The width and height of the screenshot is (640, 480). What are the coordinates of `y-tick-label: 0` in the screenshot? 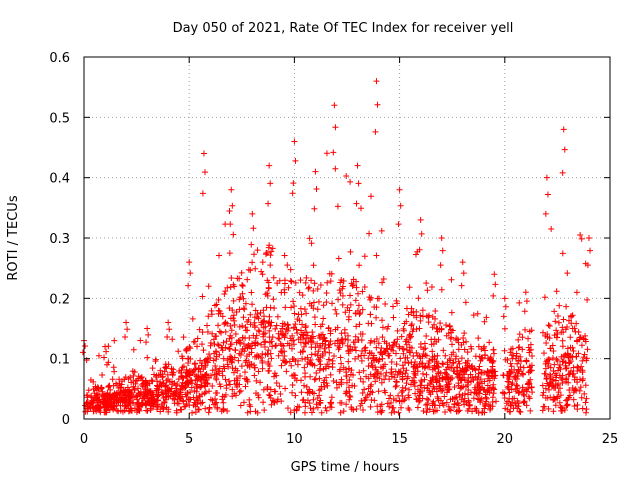 It's located at (66, 420).